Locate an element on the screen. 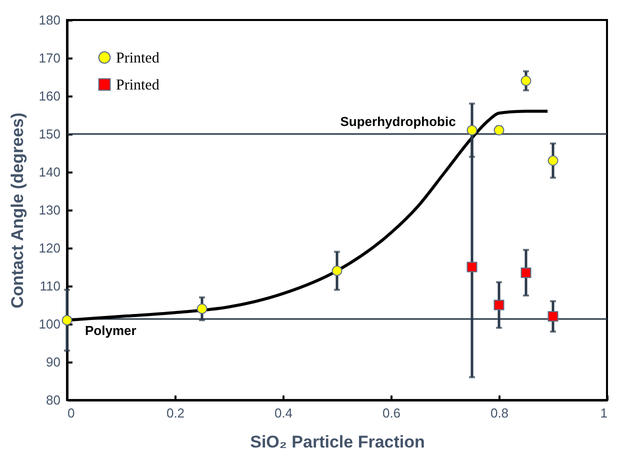 Image resolution: width=631 pixels, height=461 pixels. y-tick-label: 90 is located at coordinates (53, 362).